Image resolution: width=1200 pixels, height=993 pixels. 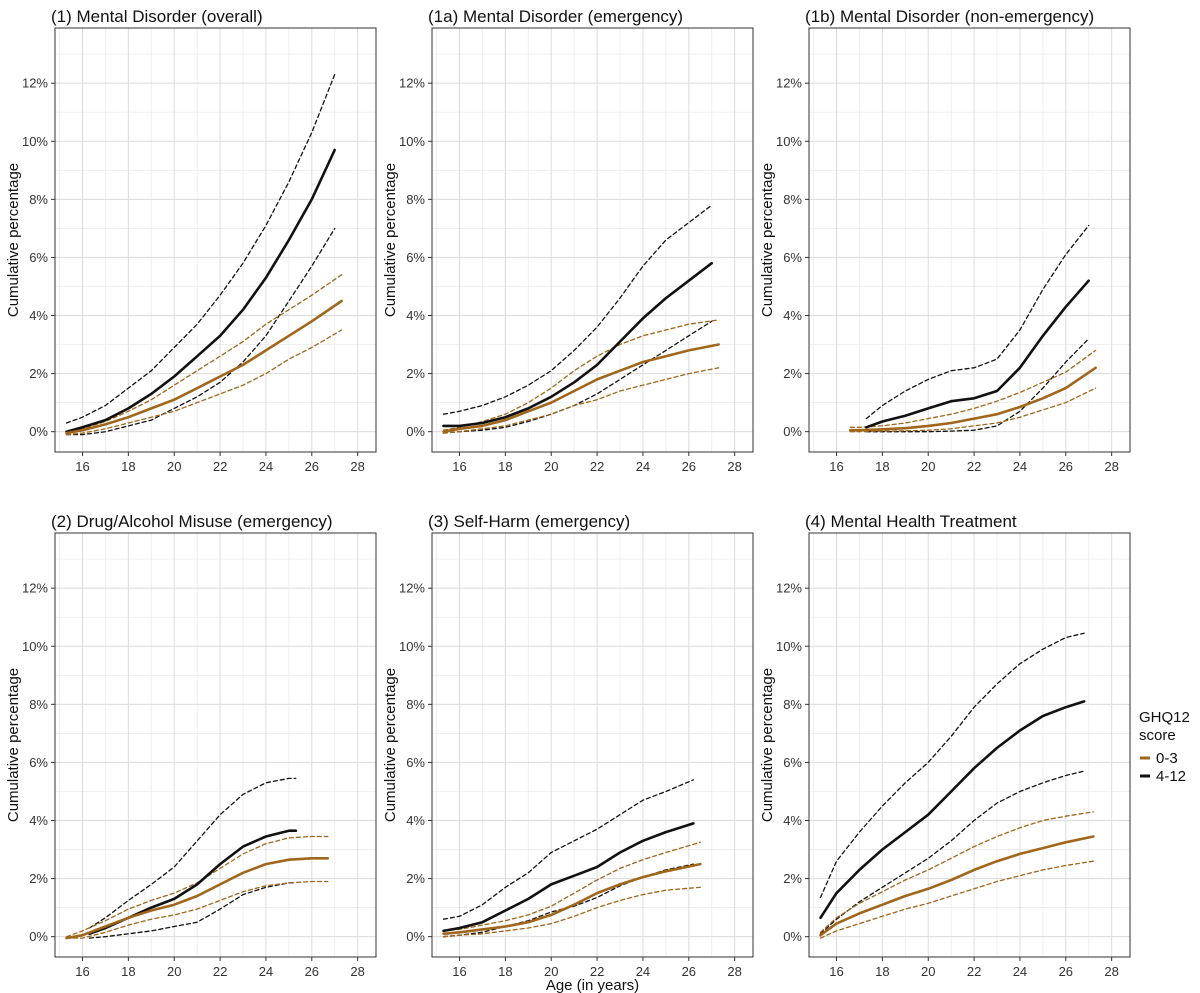 I want to click on legend-title-line2: score, so click(x=1157, y=735).